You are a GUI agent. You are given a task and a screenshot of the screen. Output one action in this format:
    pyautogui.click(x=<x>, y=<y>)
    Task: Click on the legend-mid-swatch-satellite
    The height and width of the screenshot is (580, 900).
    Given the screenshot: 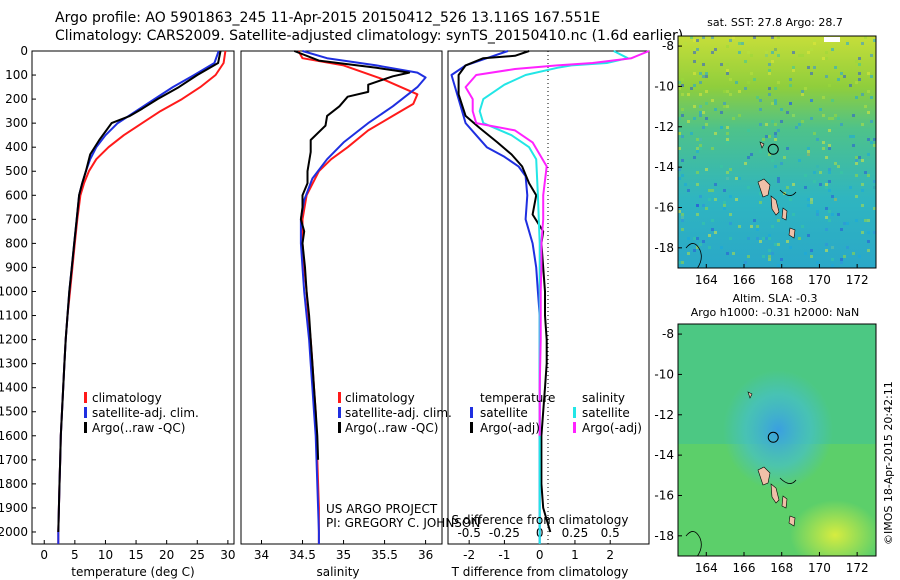 What is the action you would take?
    pyautogui.click(x=339, y=412)
    